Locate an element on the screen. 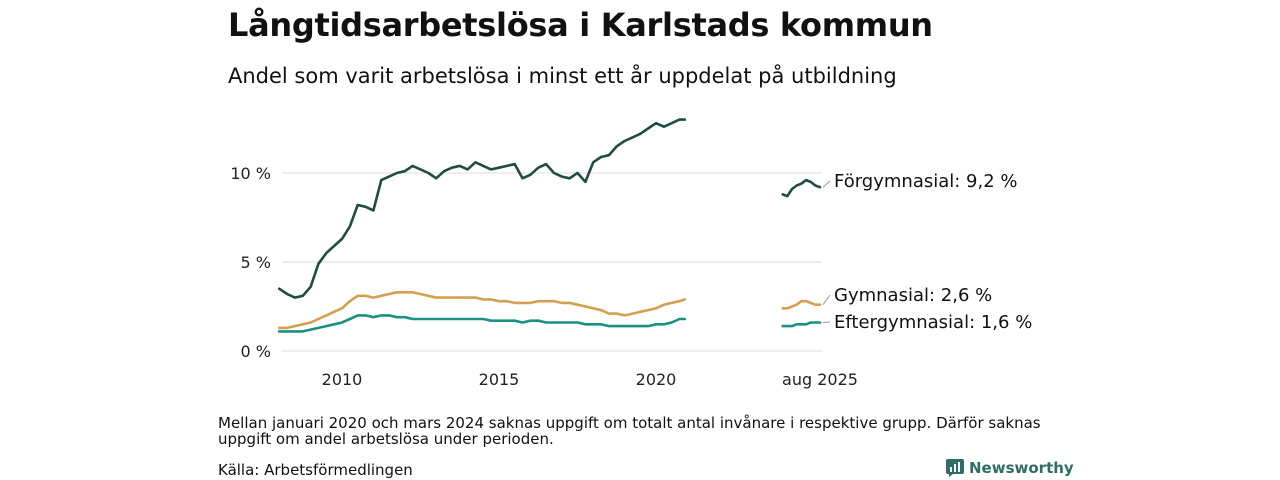 This screenshot has height=480, width=1280. source-text: Källa: Arbetsförmedlingen is located at coordinates (315, 470).